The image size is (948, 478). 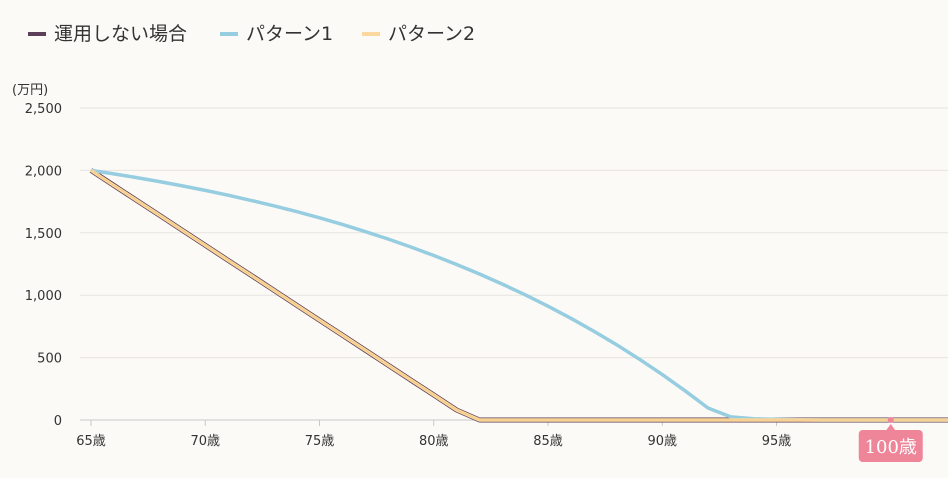 I want to click on y-tick-label: 1,500, so click(x=43, y=234).